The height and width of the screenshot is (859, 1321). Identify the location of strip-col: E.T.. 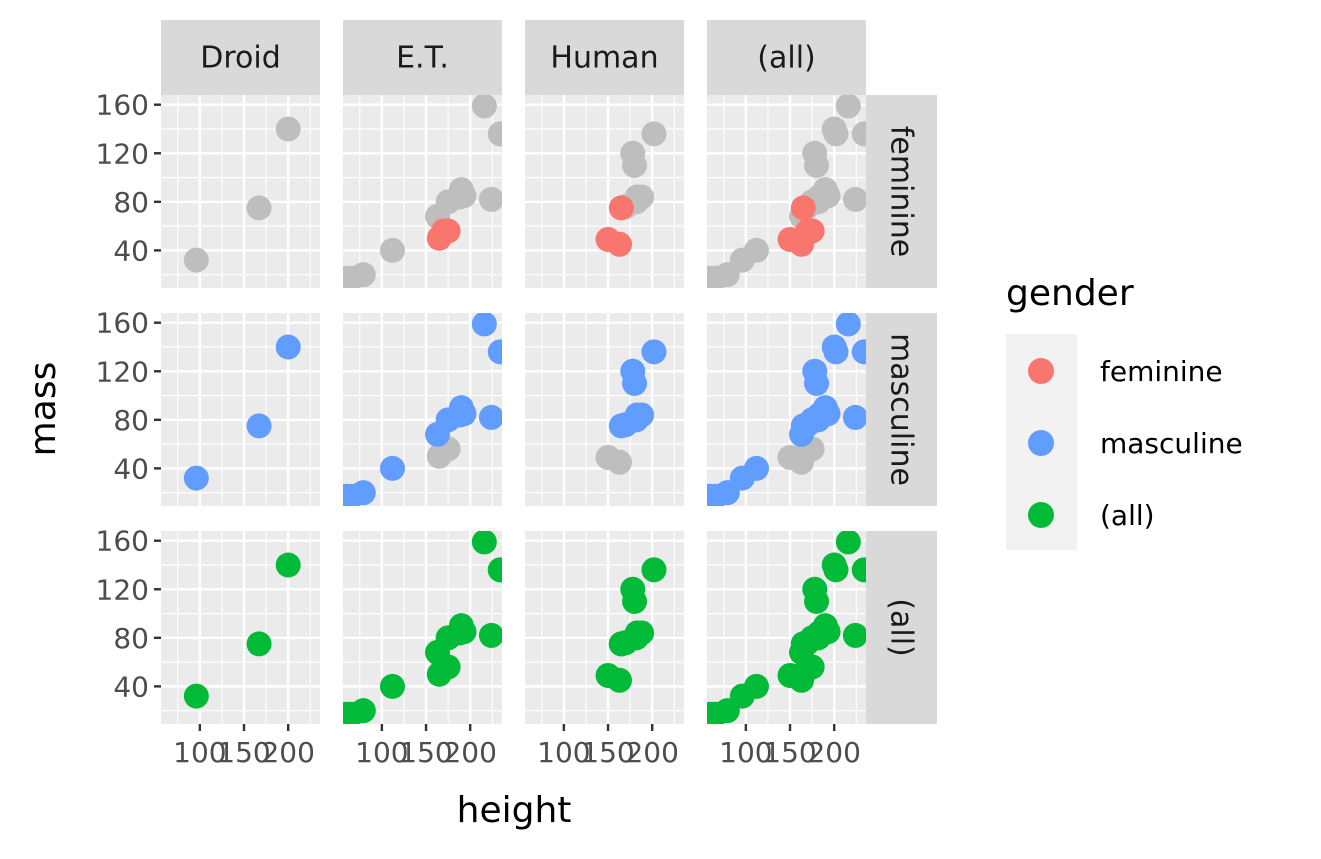
(422, 57).